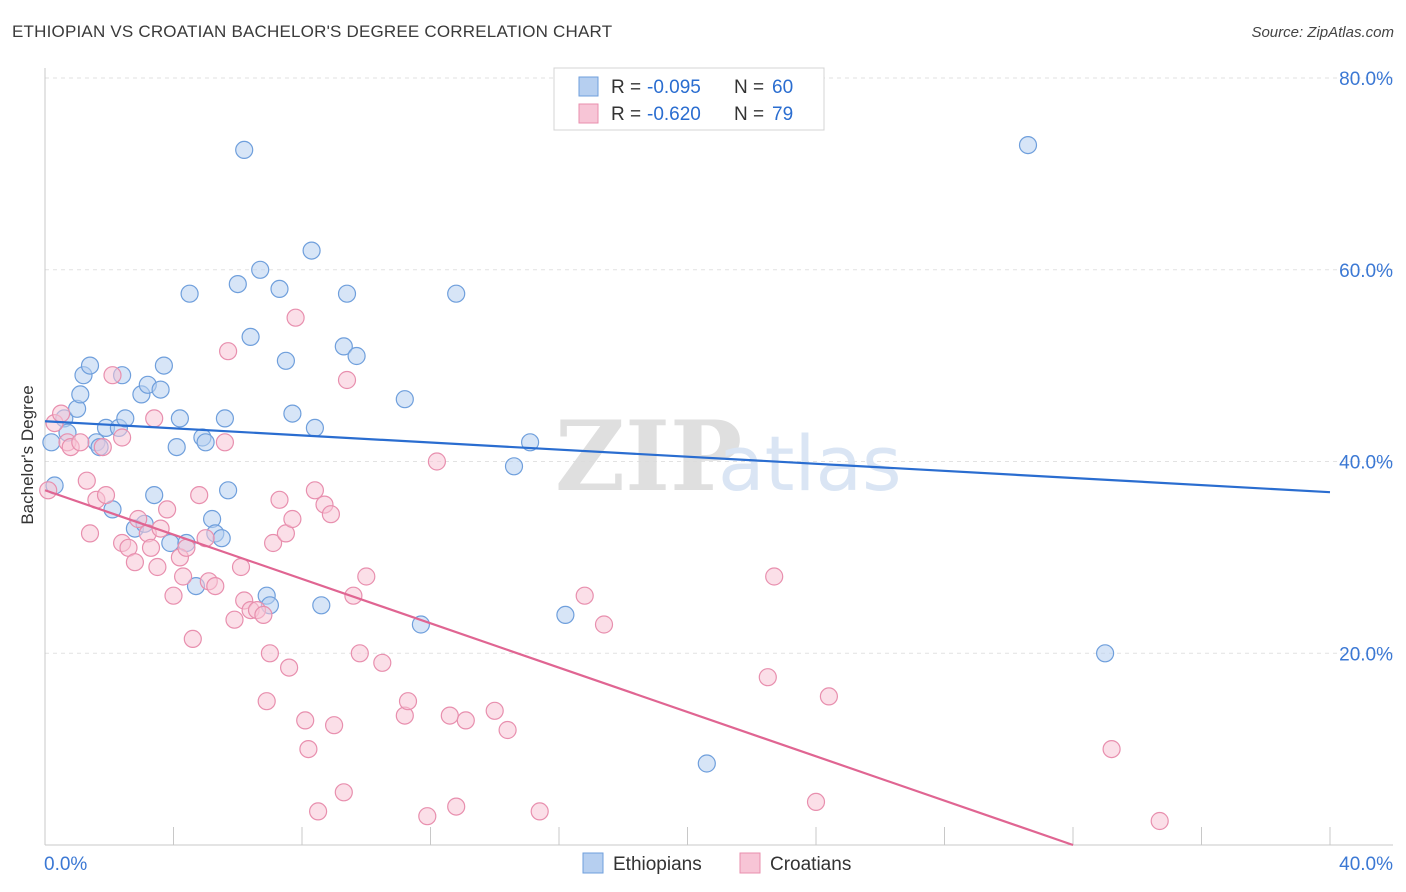 The height and width of the screenshot is (892, 1406). Describe the element at coordinates (1366, 654) in the screenshot. I see `y-tick-label: 20.0%` at that location.